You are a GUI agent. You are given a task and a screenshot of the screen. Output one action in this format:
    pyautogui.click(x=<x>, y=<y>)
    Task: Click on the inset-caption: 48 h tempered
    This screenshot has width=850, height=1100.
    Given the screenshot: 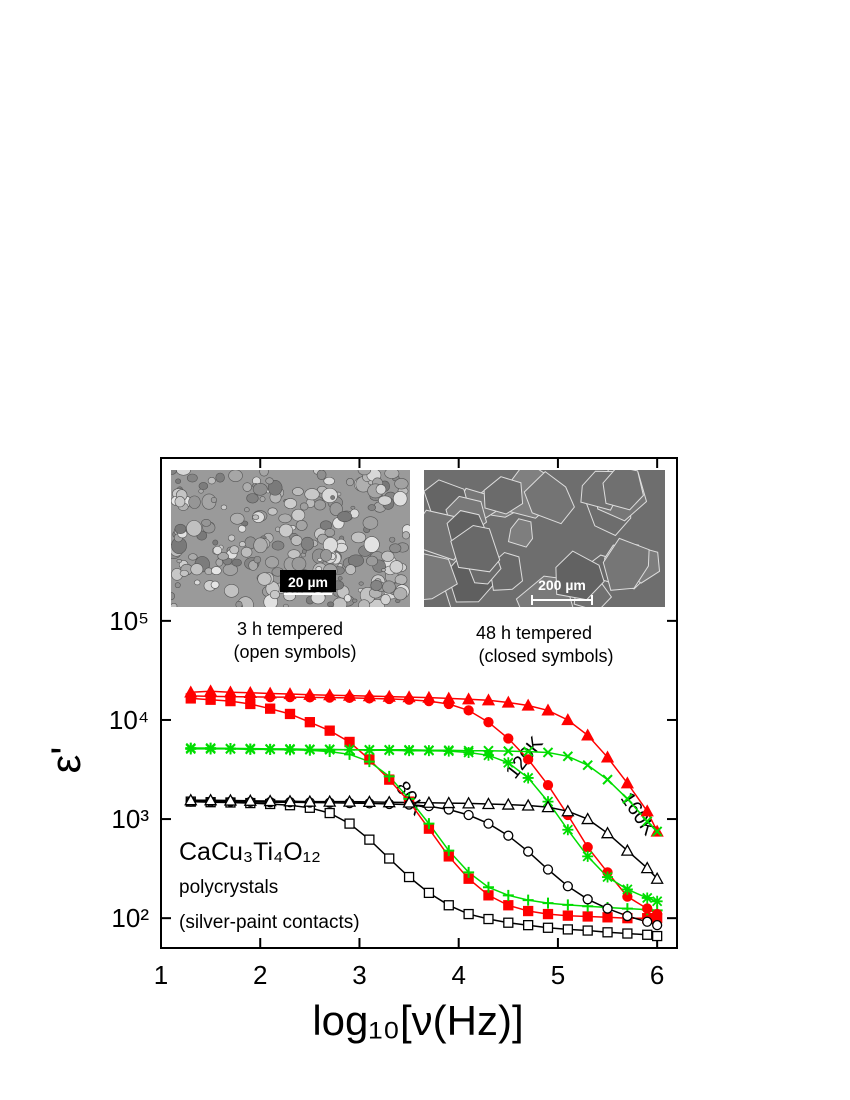 What is the action you would take?
    pyautogui.click(x=534, y=633)
    